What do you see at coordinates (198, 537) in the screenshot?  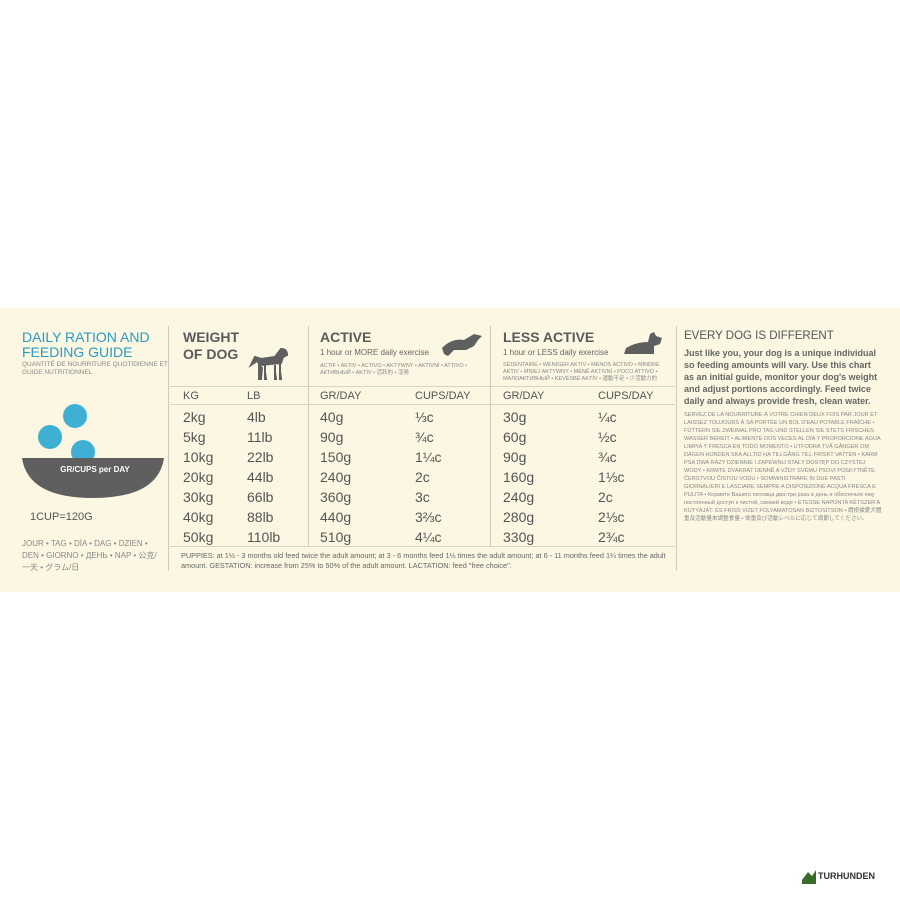 I see `table-cell: 50kg` at bounding box center [198, 537].